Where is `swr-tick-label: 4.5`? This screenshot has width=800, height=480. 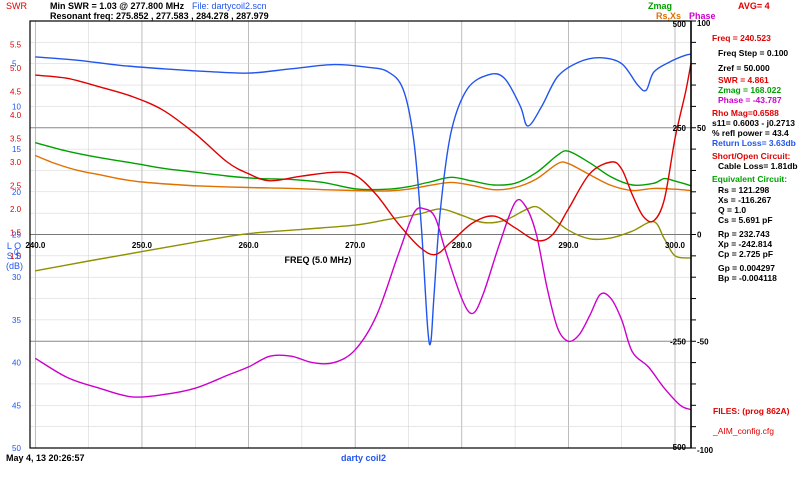 swr-tick-label: 4.5 is located at coordinates (16, 92).